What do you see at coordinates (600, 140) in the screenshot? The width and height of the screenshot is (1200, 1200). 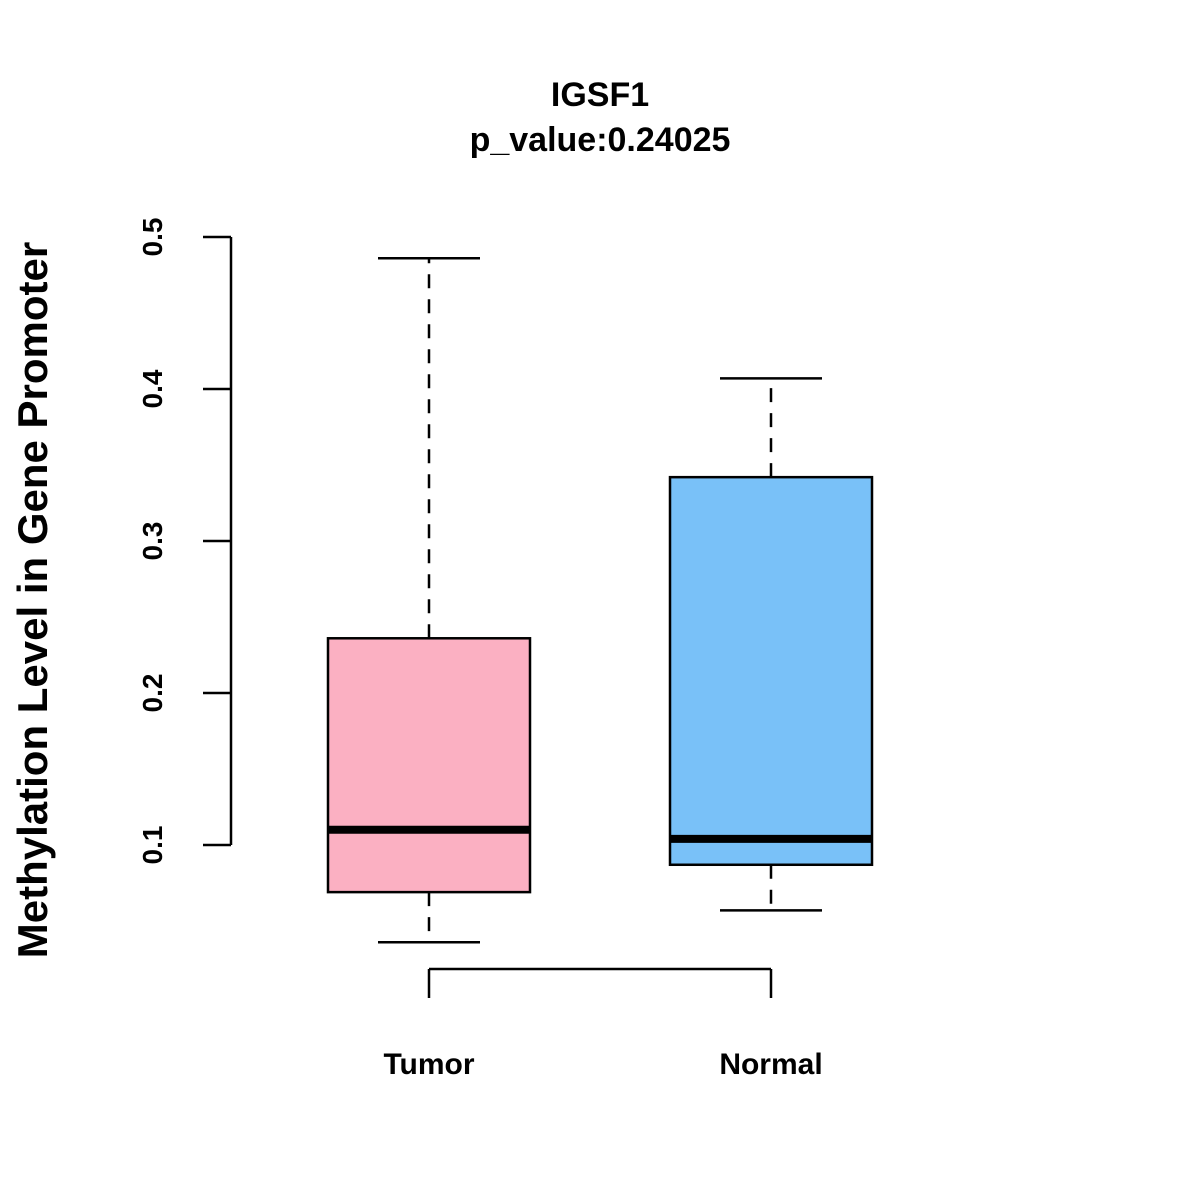 I see `chart-subtitle: p_value:0.24025` at bounding box center [600, 140].